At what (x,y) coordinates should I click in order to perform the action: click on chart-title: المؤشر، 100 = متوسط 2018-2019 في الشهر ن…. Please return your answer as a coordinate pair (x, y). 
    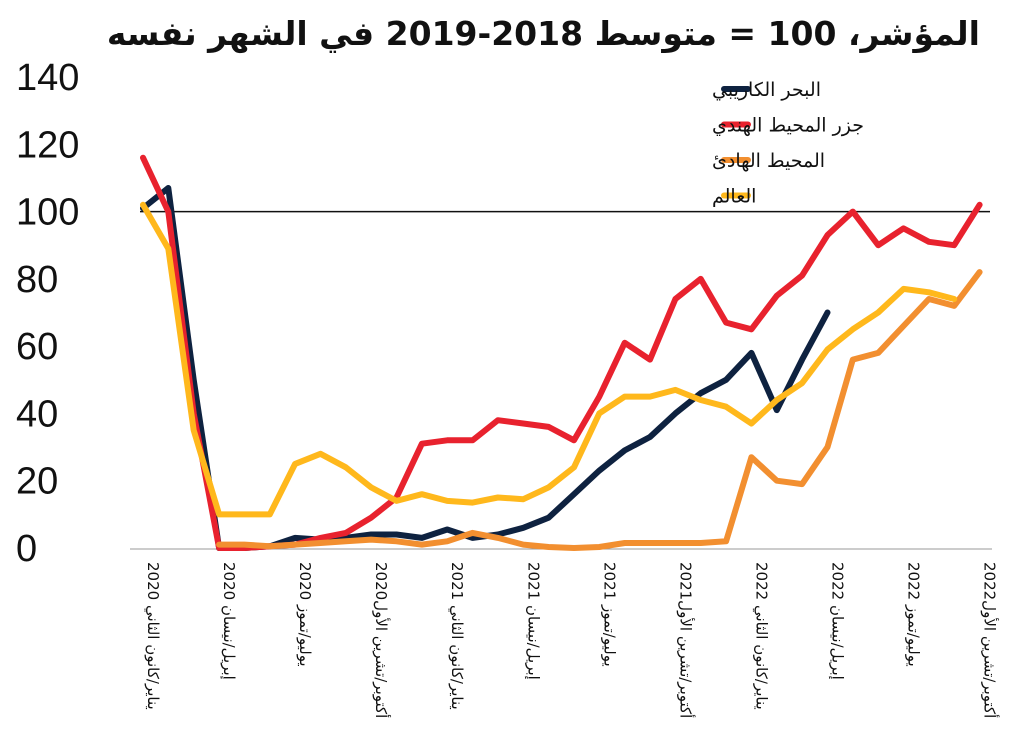
    Looking at the image, I should click on (543, 33).